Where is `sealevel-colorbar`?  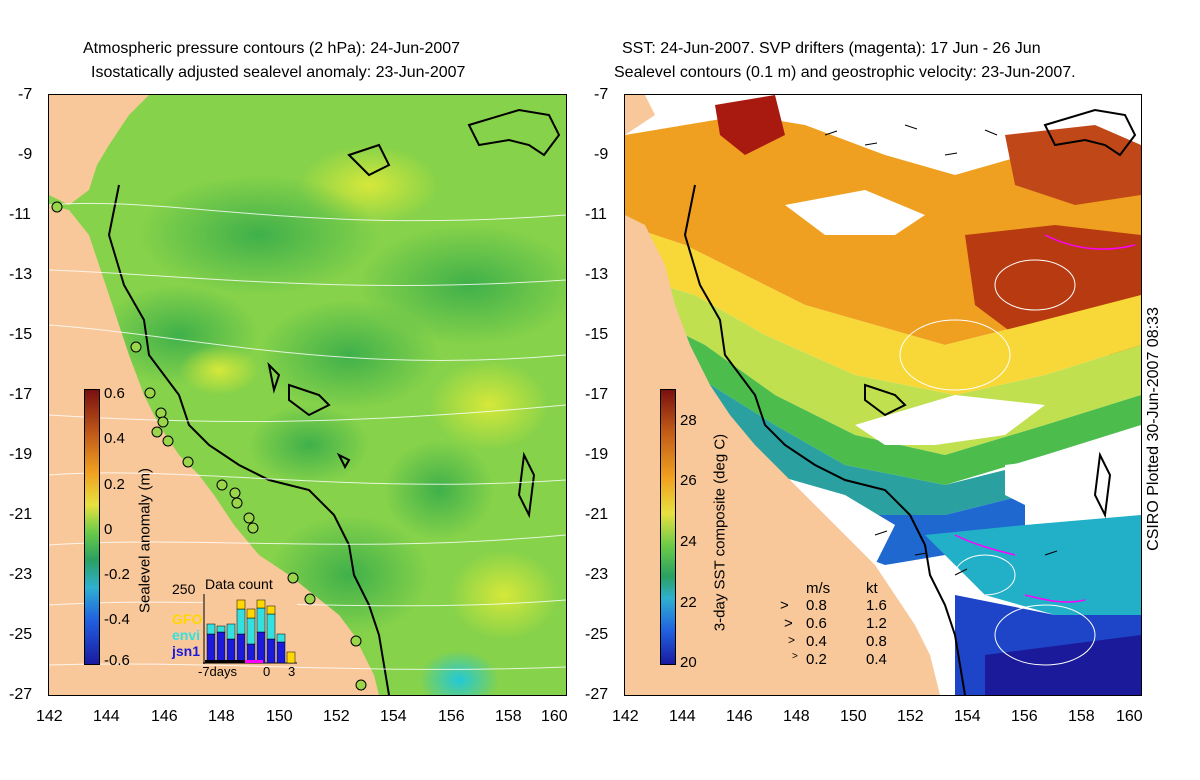
sealevel-colorbar is located at coordinates (92, 527).